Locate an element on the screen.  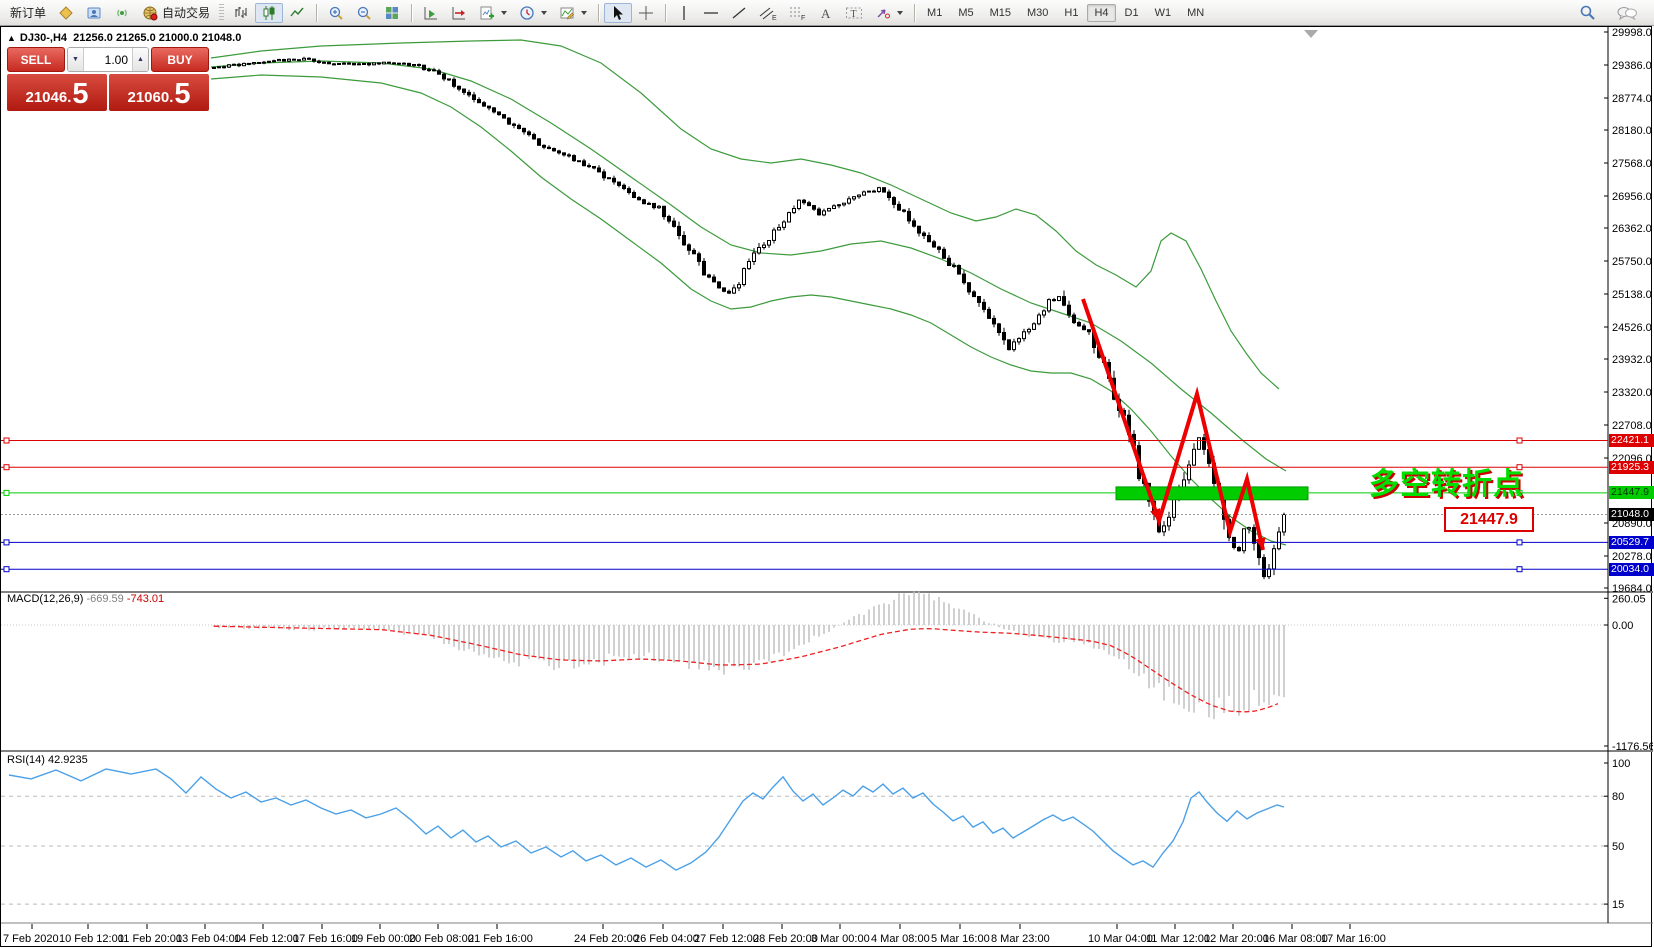
svg-text: 20890.0 is located at coordinates (1632, 524).